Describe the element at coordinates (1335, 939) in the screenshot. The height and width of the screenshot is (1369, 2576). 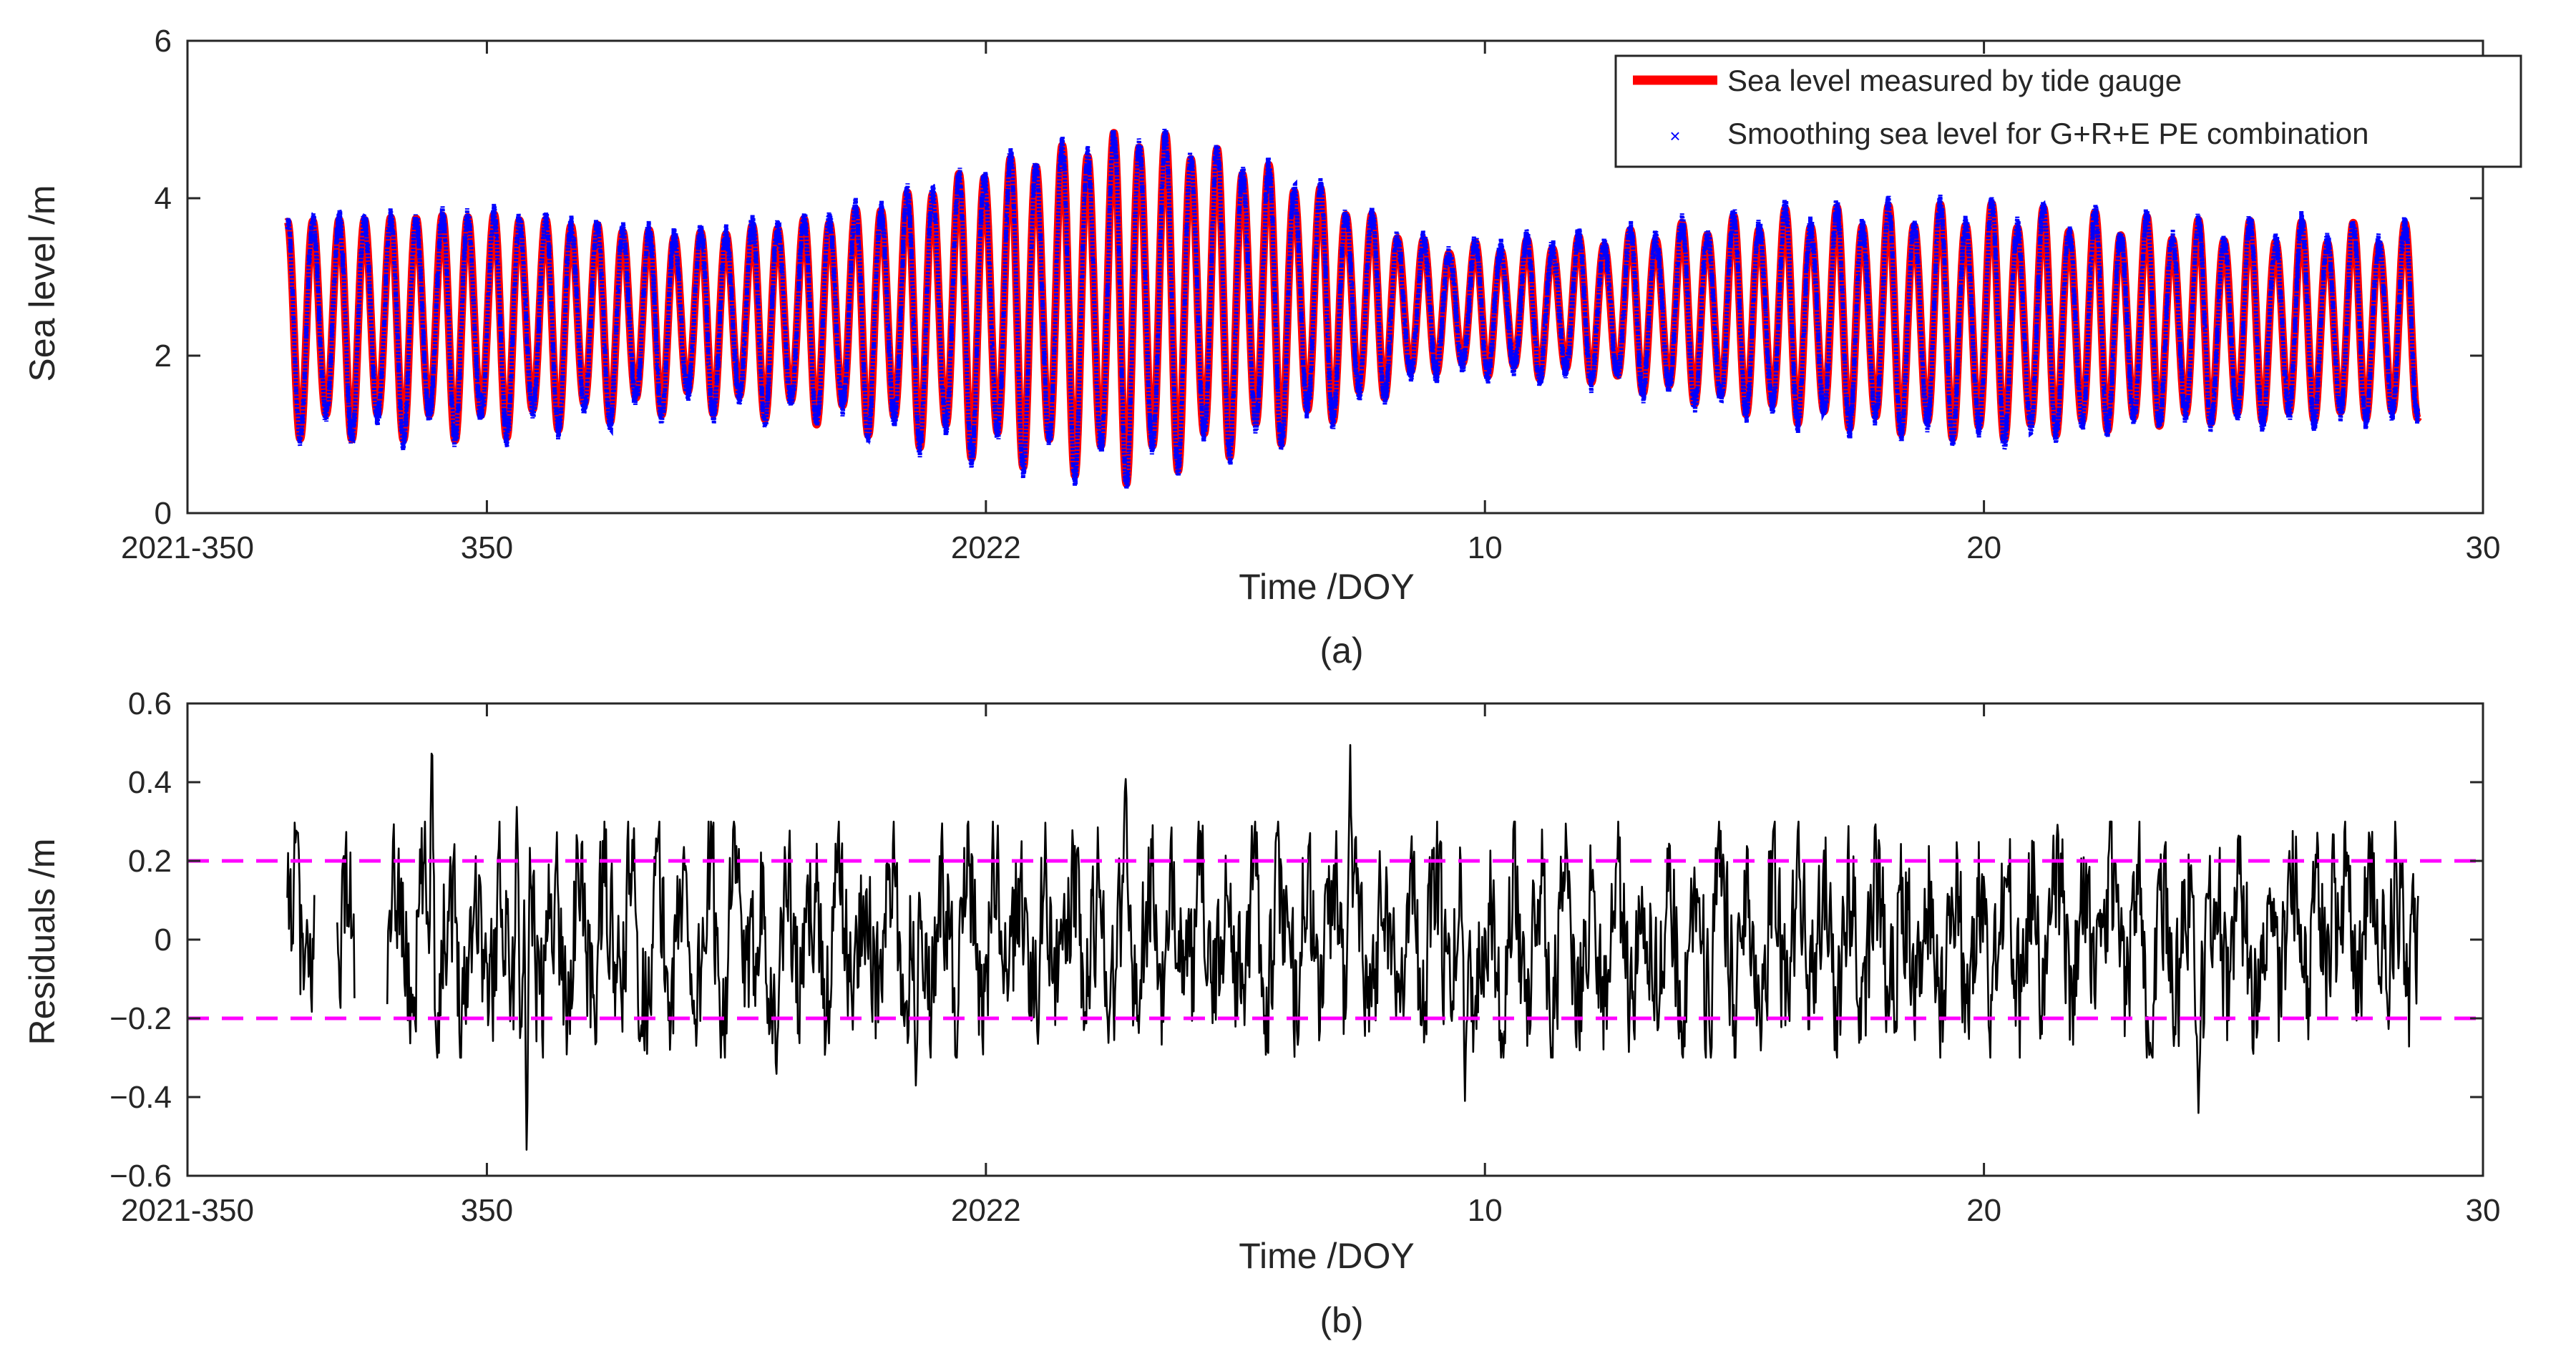
I see `threshold-lines` at that location.